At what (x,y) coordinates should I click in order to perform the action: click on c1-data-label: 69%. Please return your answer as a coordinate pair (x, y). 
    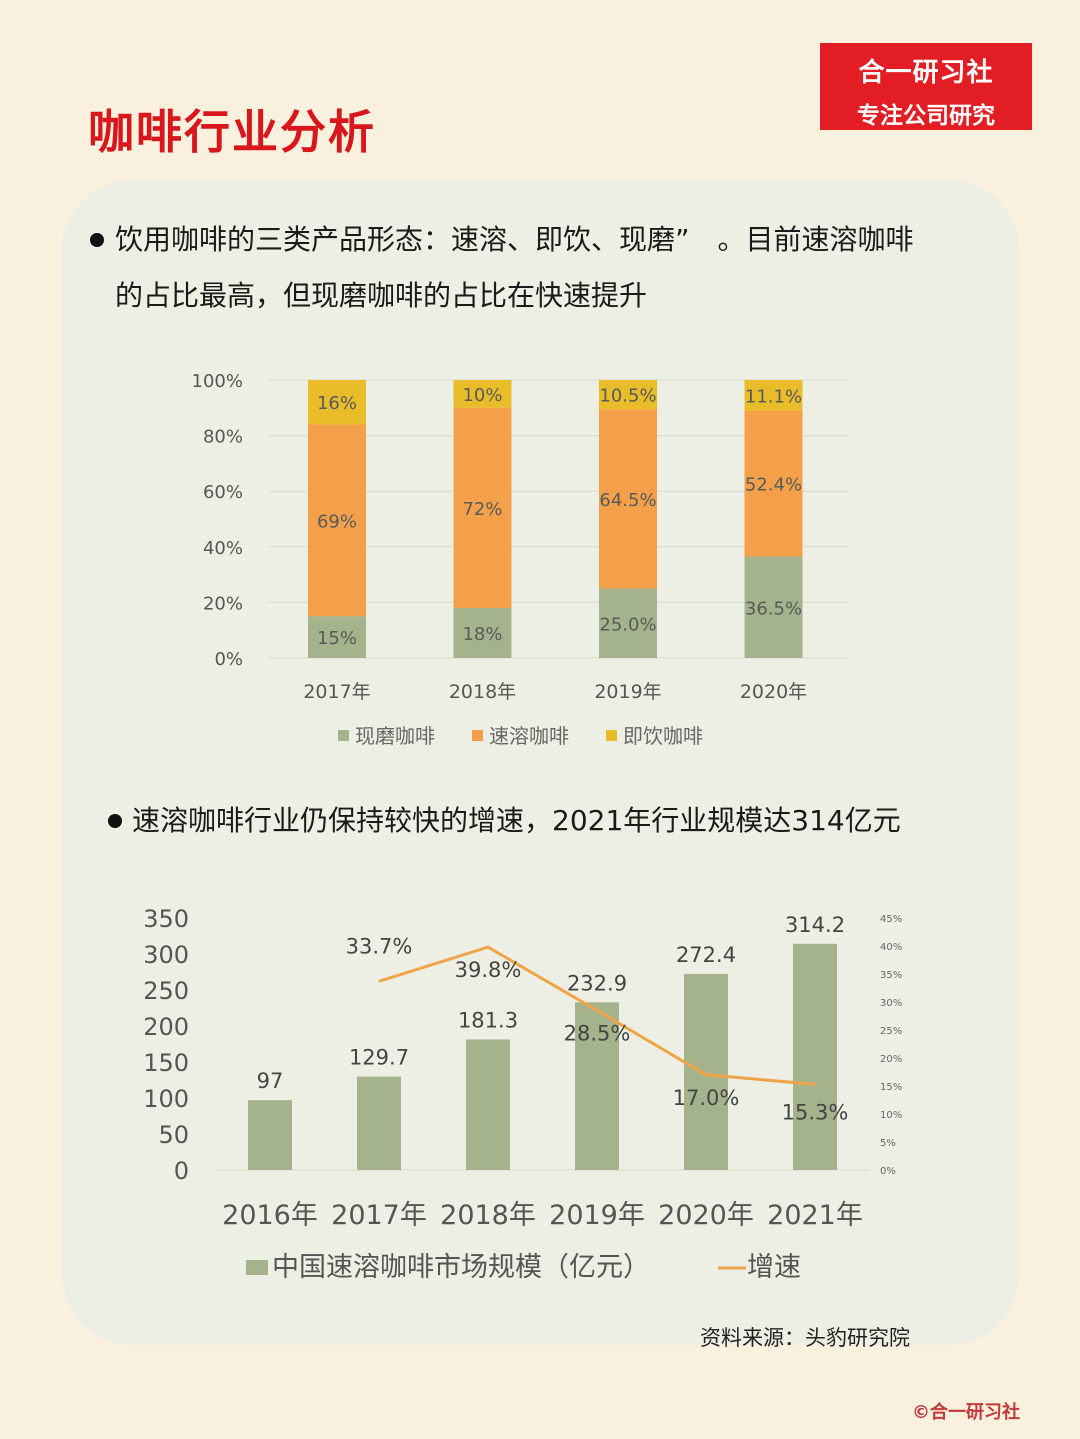
    Looking at the image, I should click on (337, 521).